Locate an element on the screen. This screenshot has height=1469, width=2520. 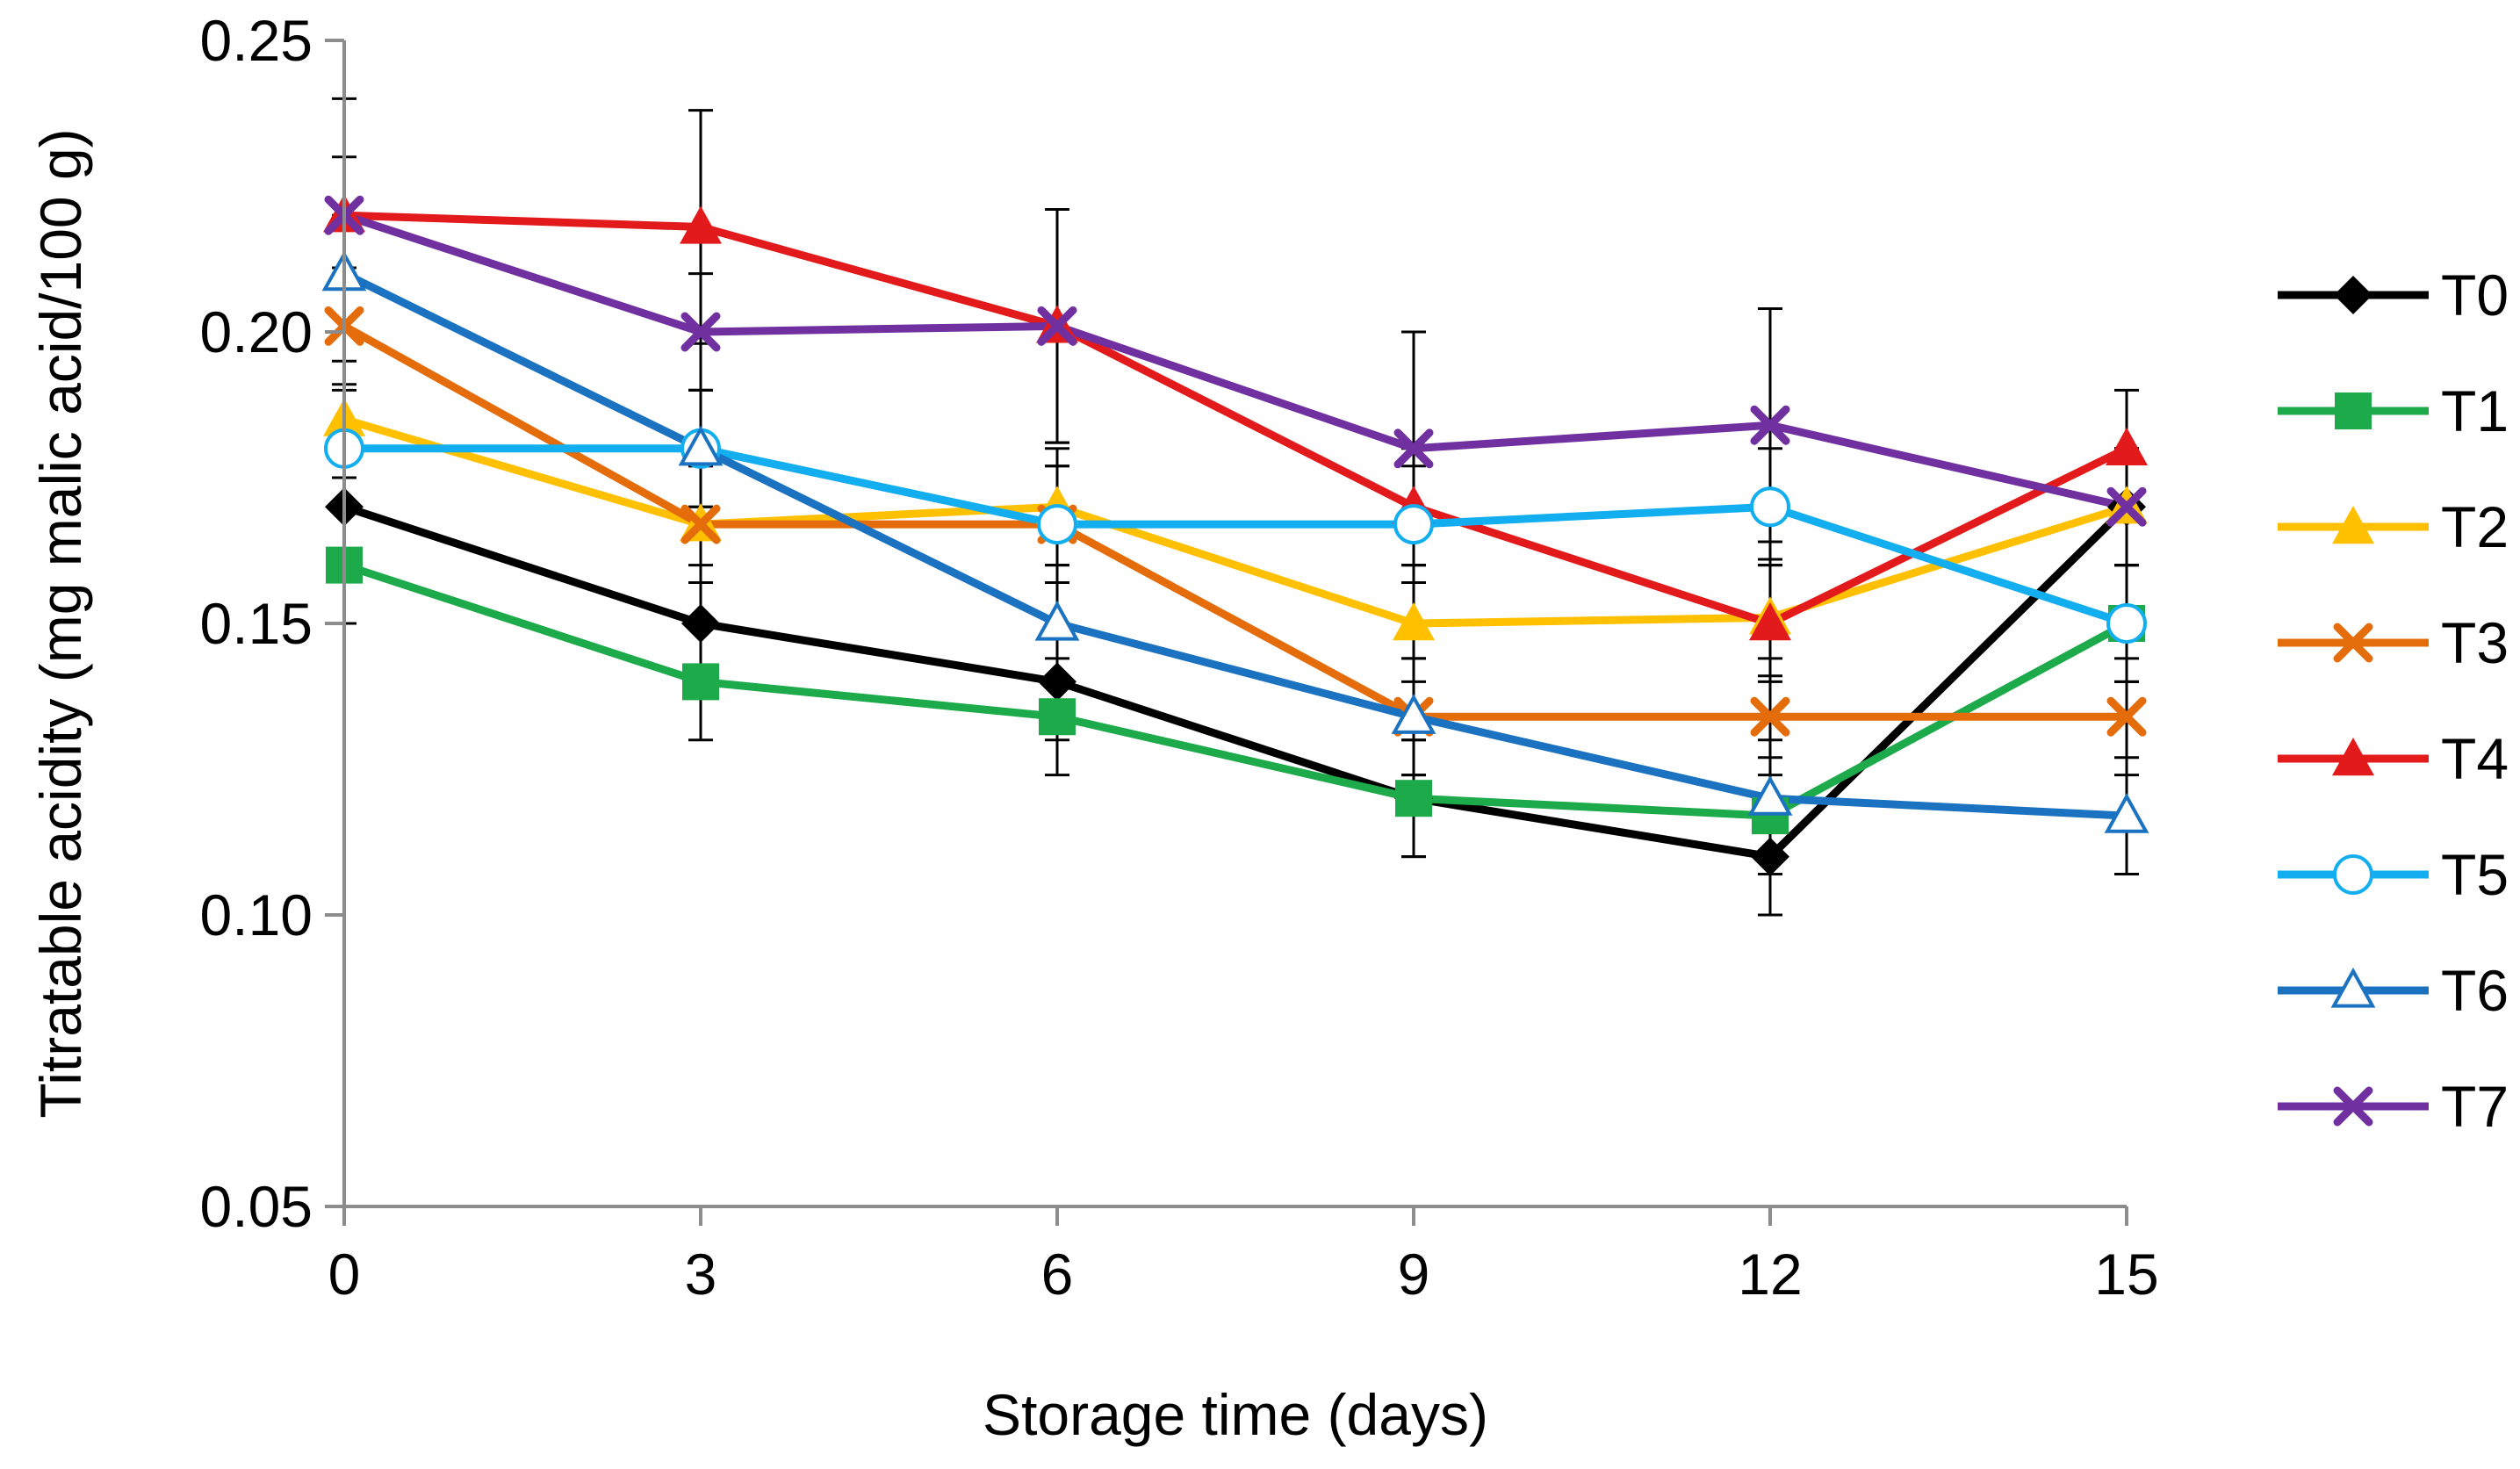
legend-label: T4 is located at coordinates (2475, 758).